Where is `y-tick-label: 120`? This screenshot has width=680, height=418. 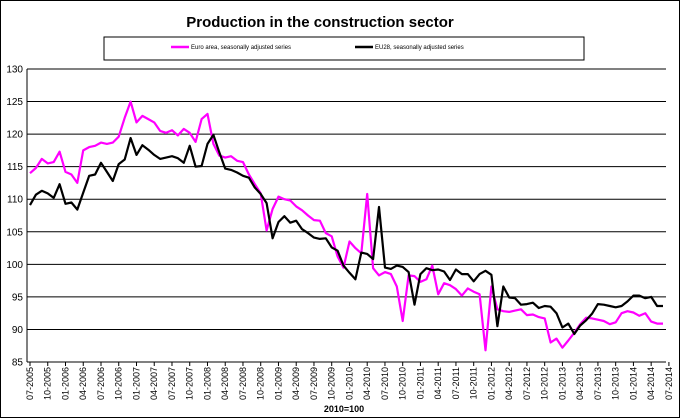 y-tick-label: 120 is located at coordinates (14, 135).